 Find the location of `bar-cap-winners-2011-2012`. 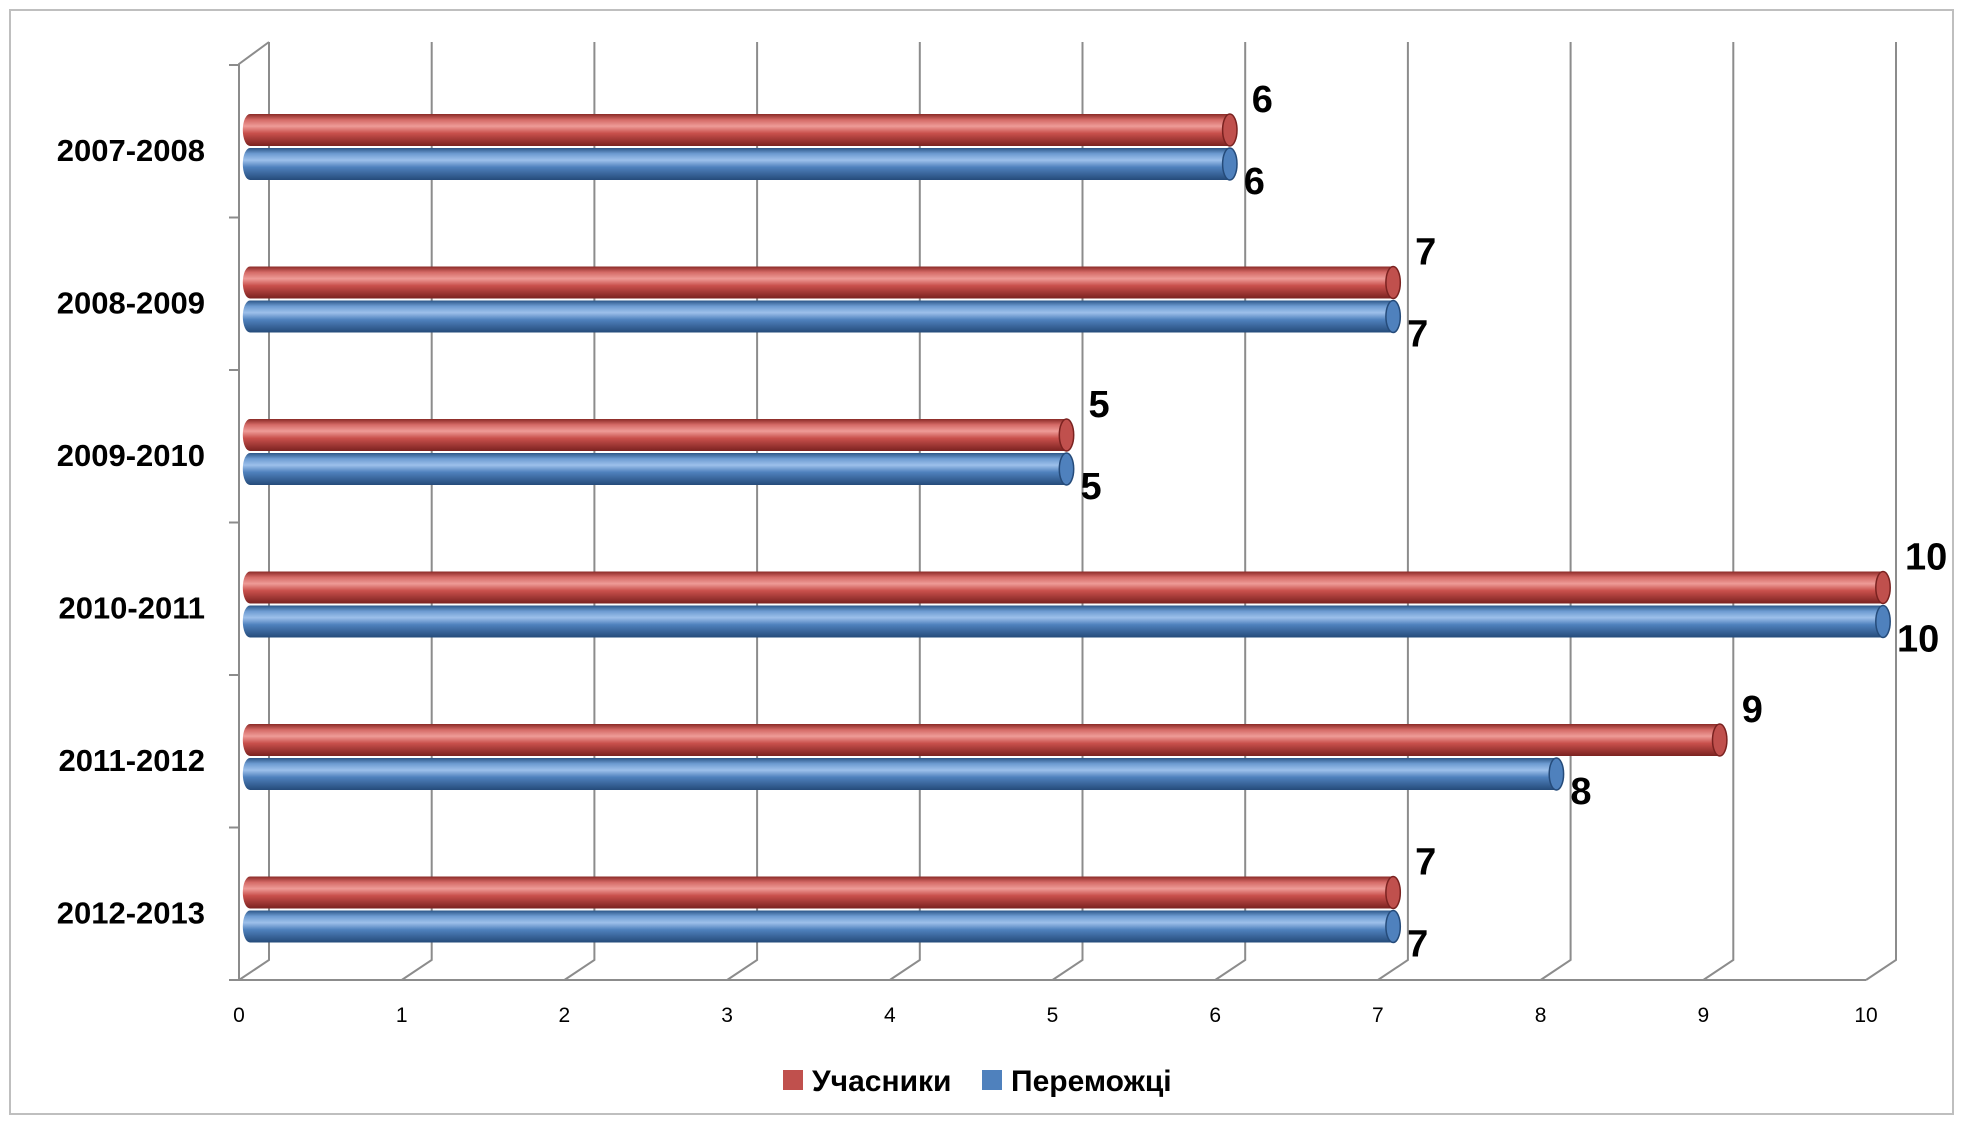

bar-cap-winners-2011-2012 is located at coordinates (1556, 774).